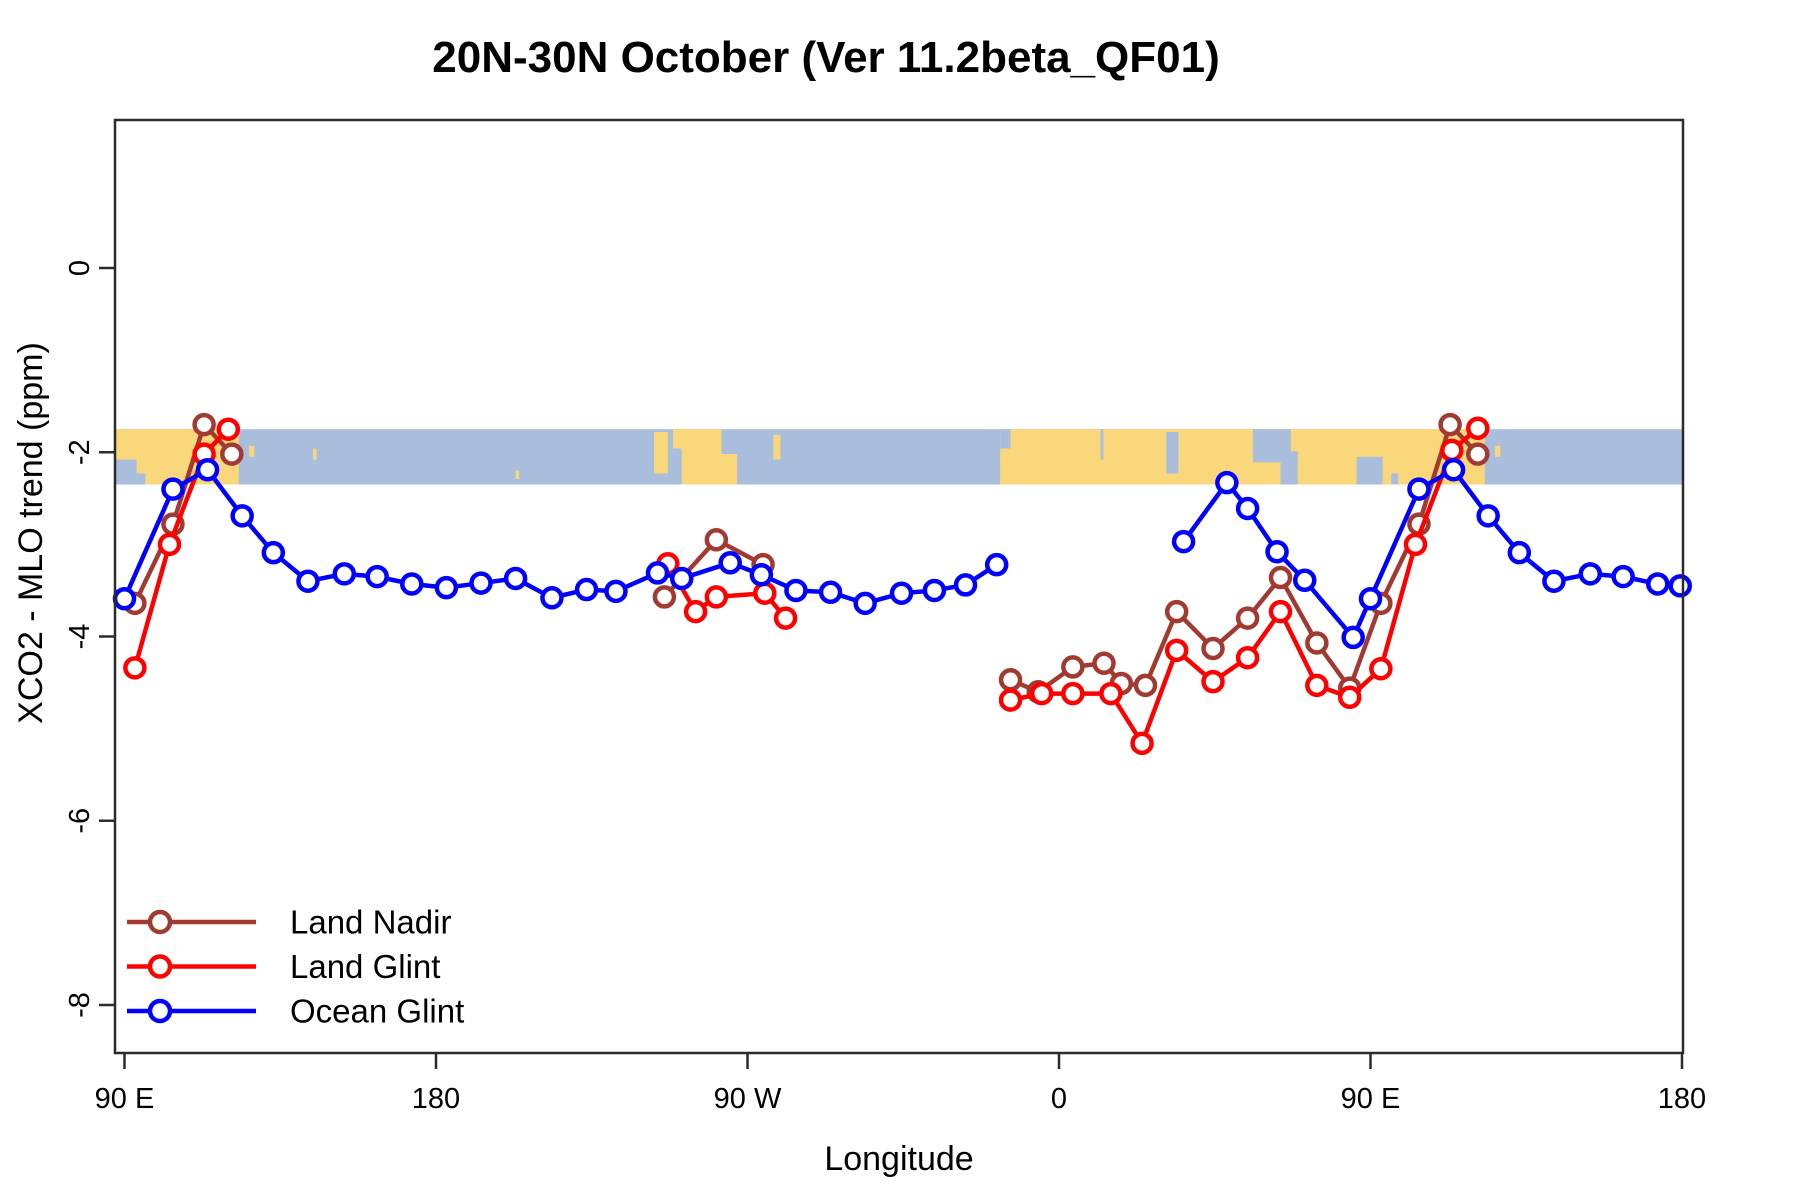 This screenshot has height=1200, width=1800. What do you see at coordinates (898, 1159) in the screenshot?
I see `x-axis-title: Longitude` at bounding box center [898, 1159].